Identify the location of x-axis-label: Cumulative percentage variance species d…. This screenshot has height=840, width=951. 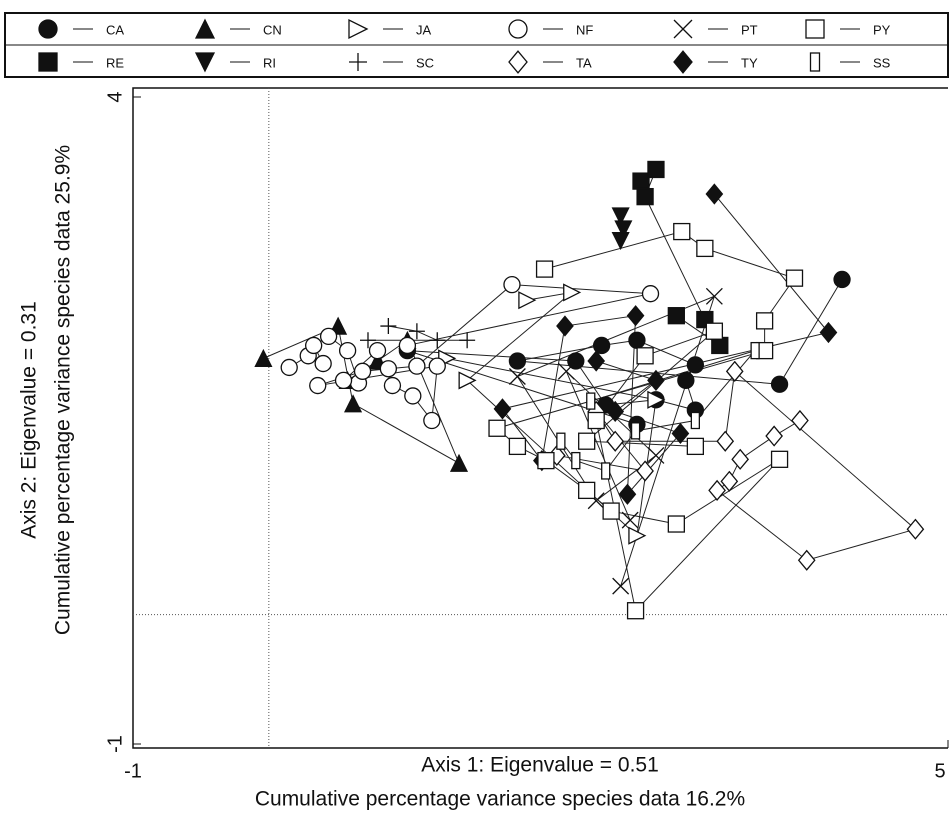
(500, 799).